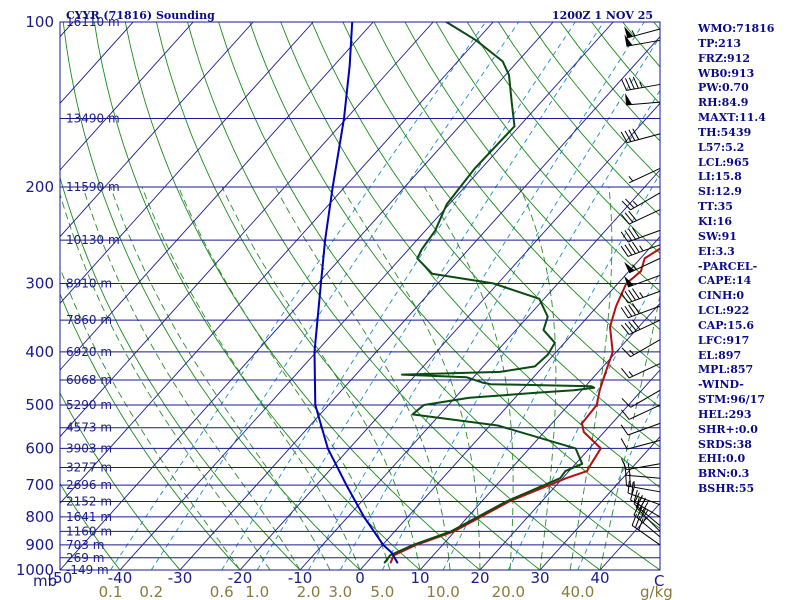 This screenshot has width=800, height=600. Describe the element at coordinates (151, 591) in the screenshot. I see `mixing-ratio-tick-label: 0.2` at that location.